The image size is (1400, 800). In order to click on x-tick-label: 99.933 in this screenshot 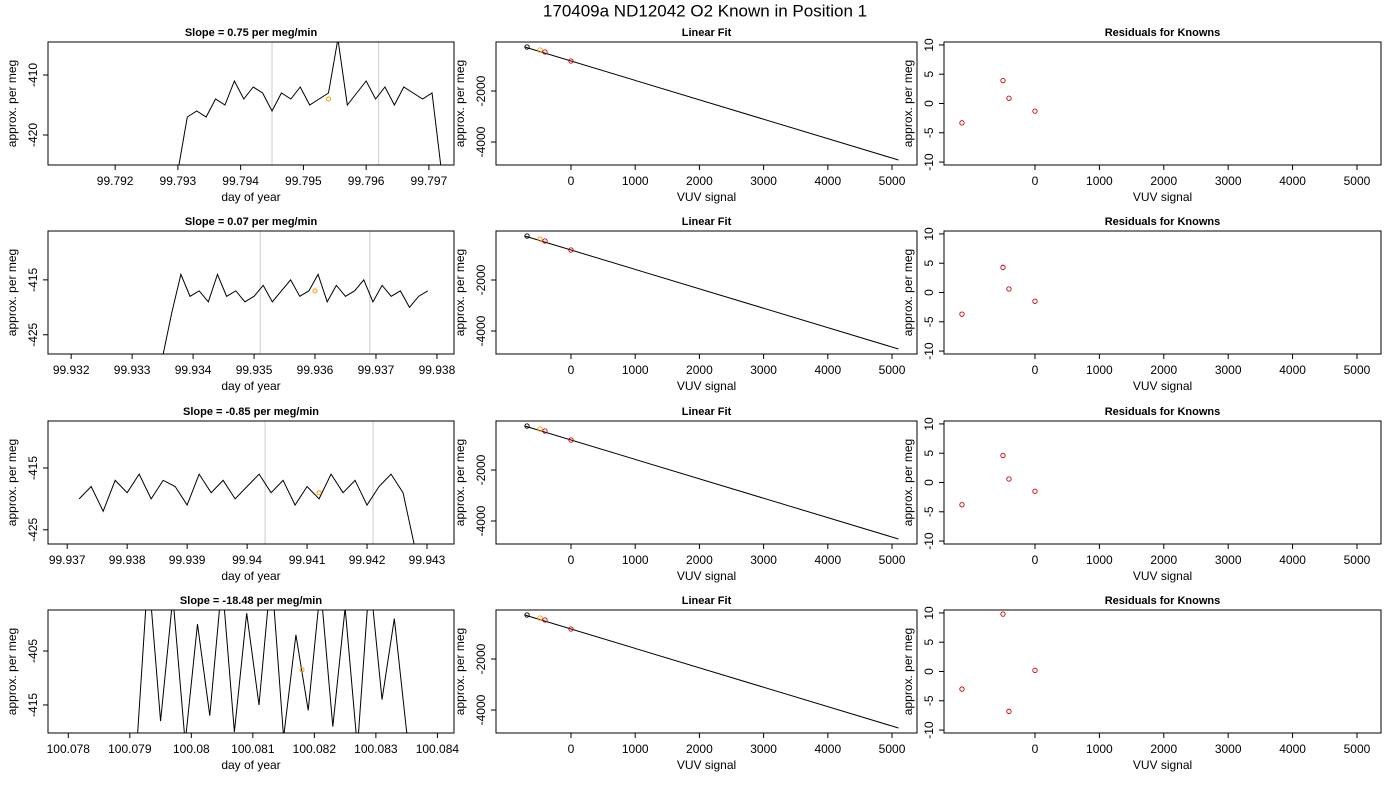, I will do `click(132, 370)`.